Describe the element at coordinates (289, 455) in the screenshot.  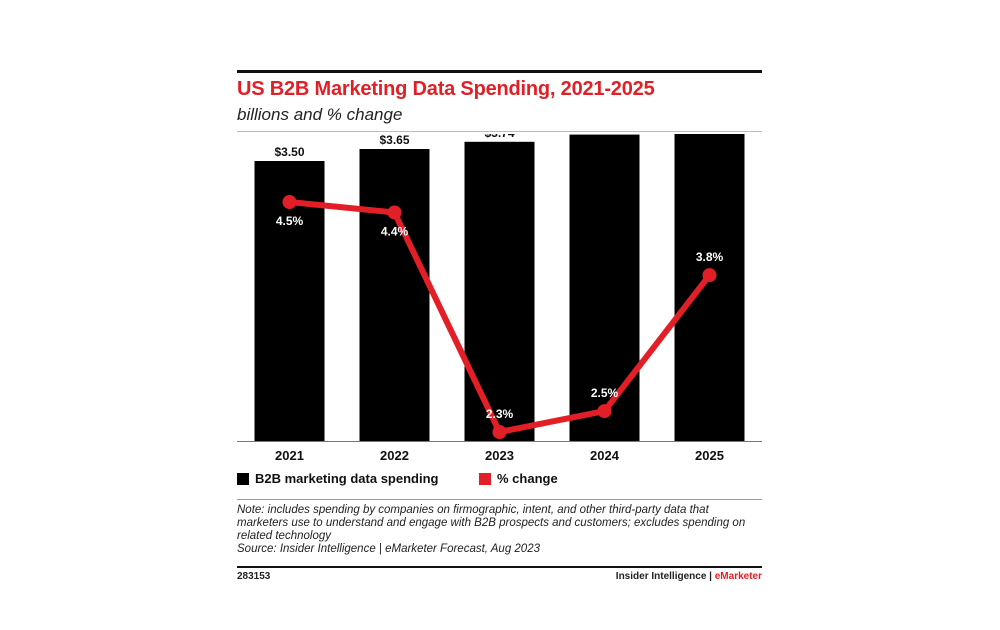
I see `x-tick-label-2021: 2021` at that location.